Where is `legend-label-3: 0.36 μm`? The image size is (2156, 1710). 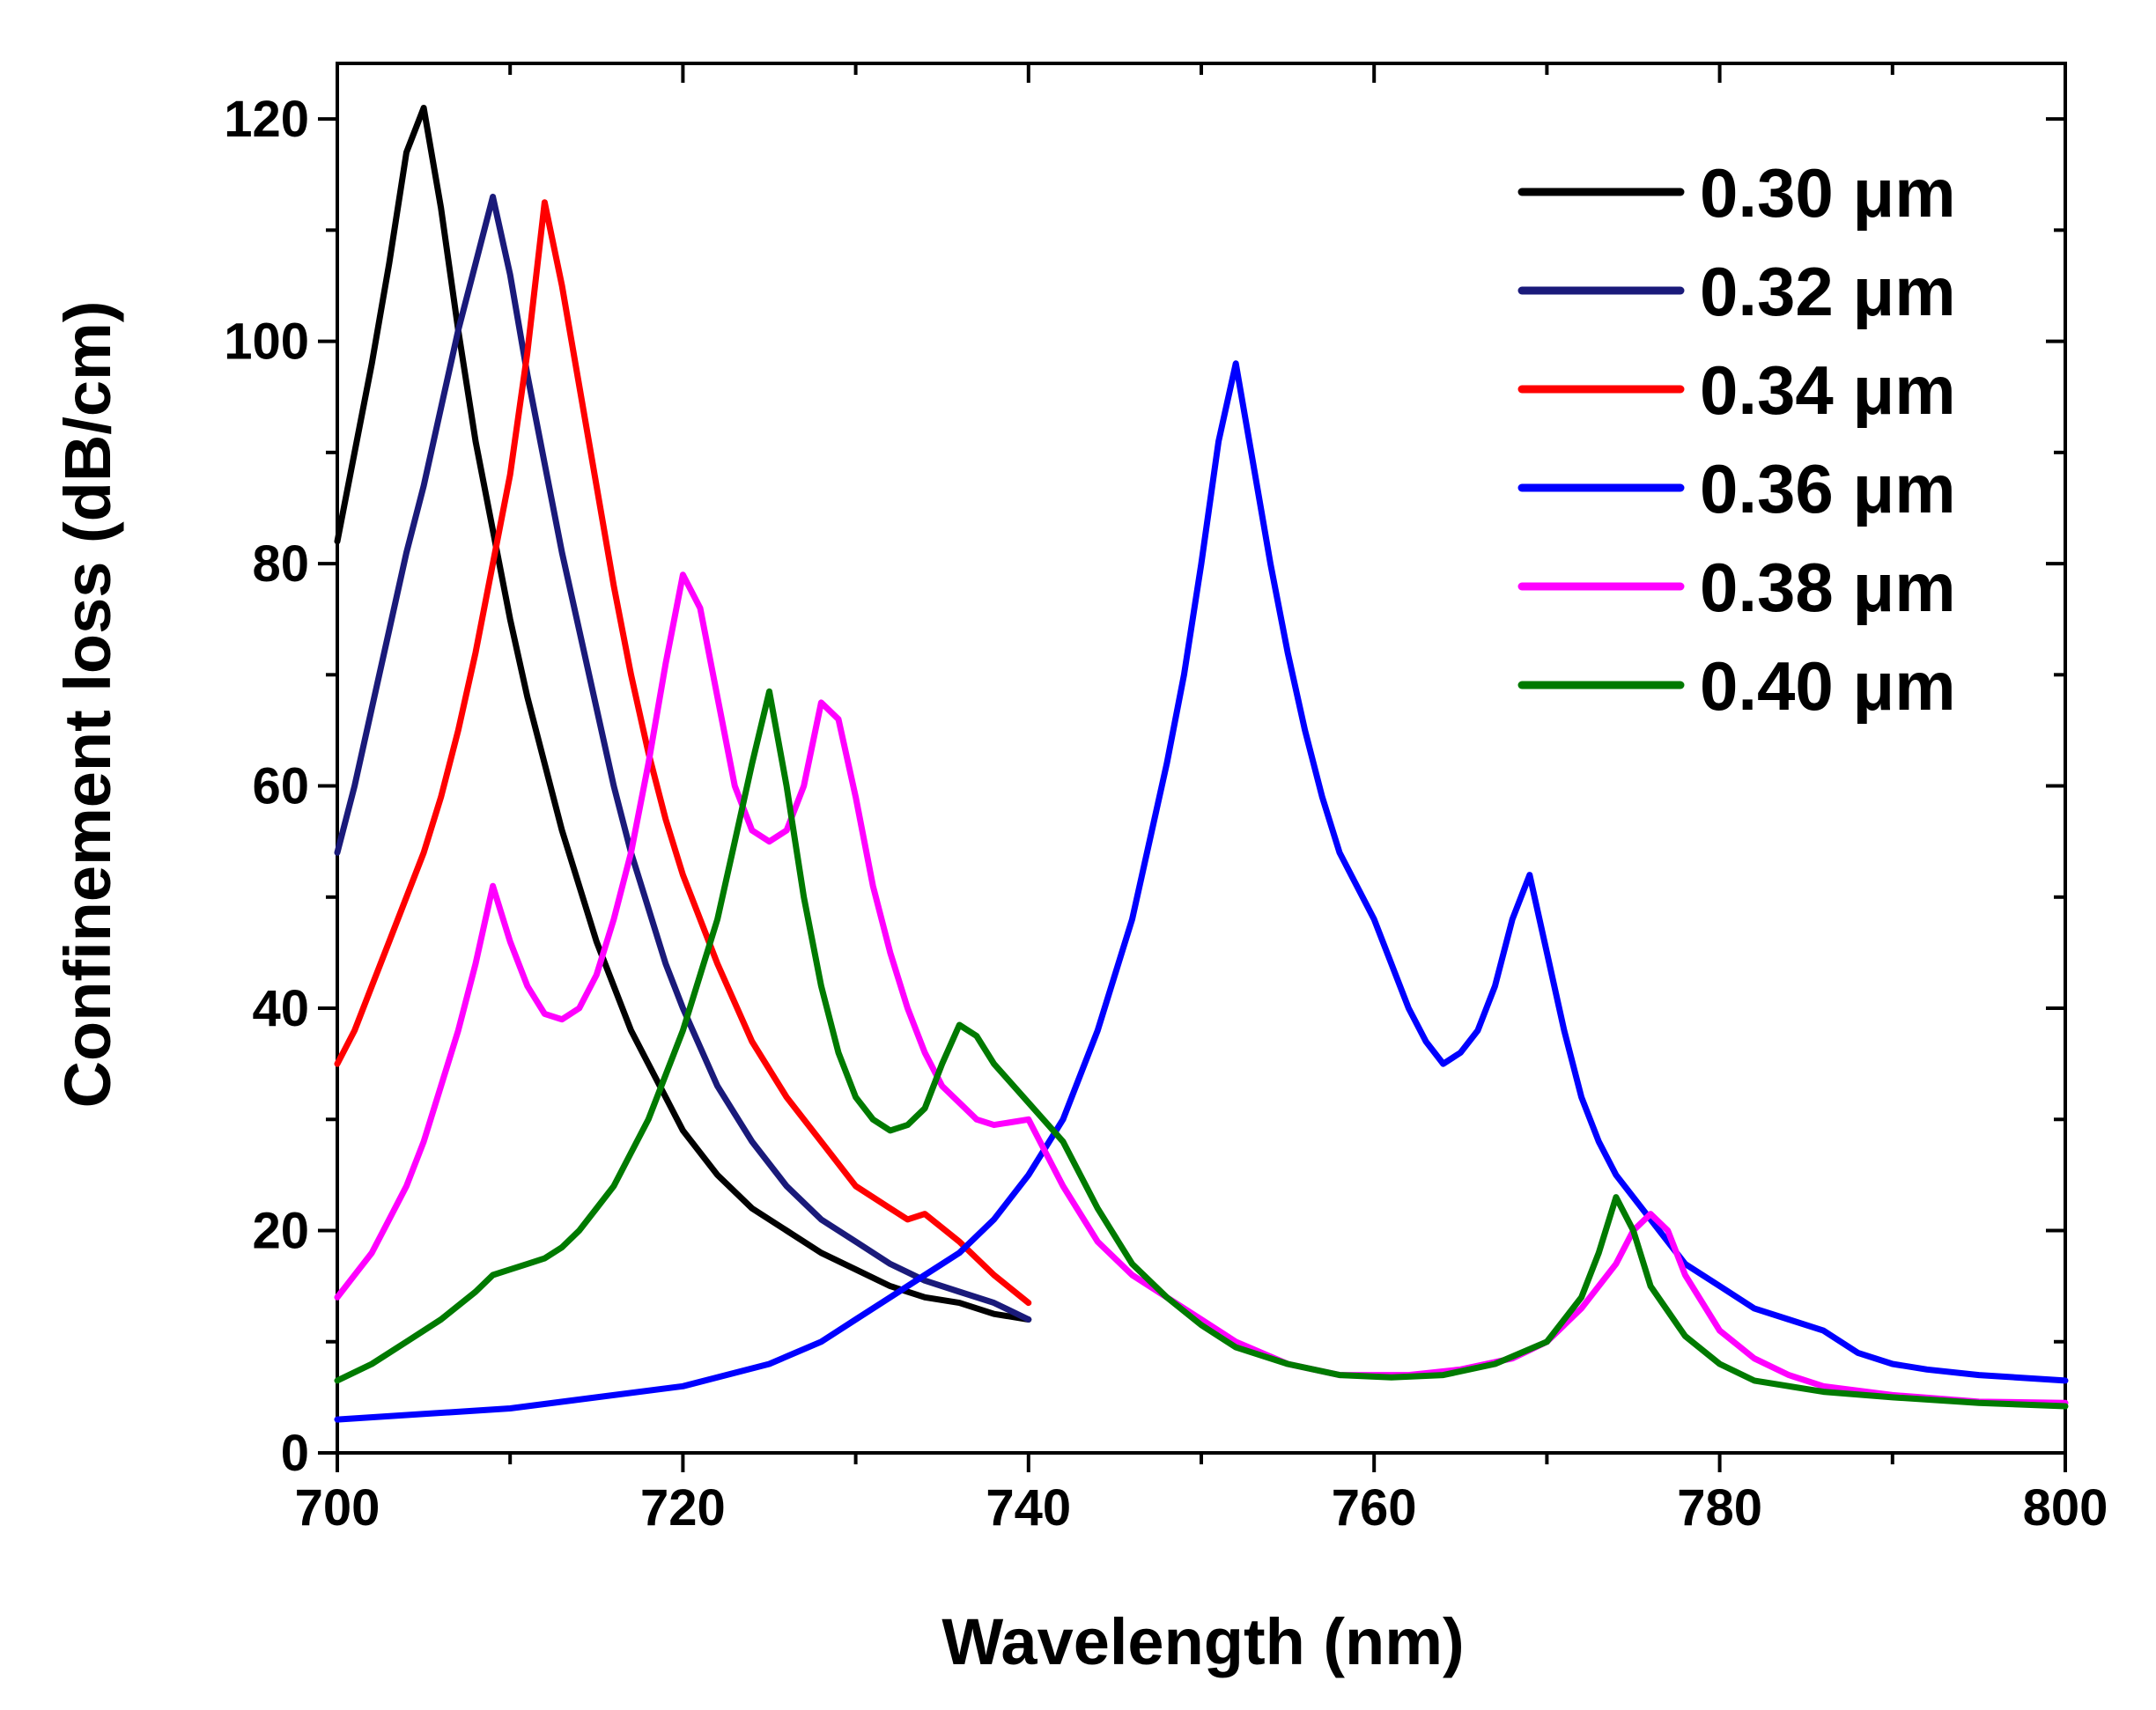 legend-label-3: 0.36 μm is located at coordinates (1828, 488).